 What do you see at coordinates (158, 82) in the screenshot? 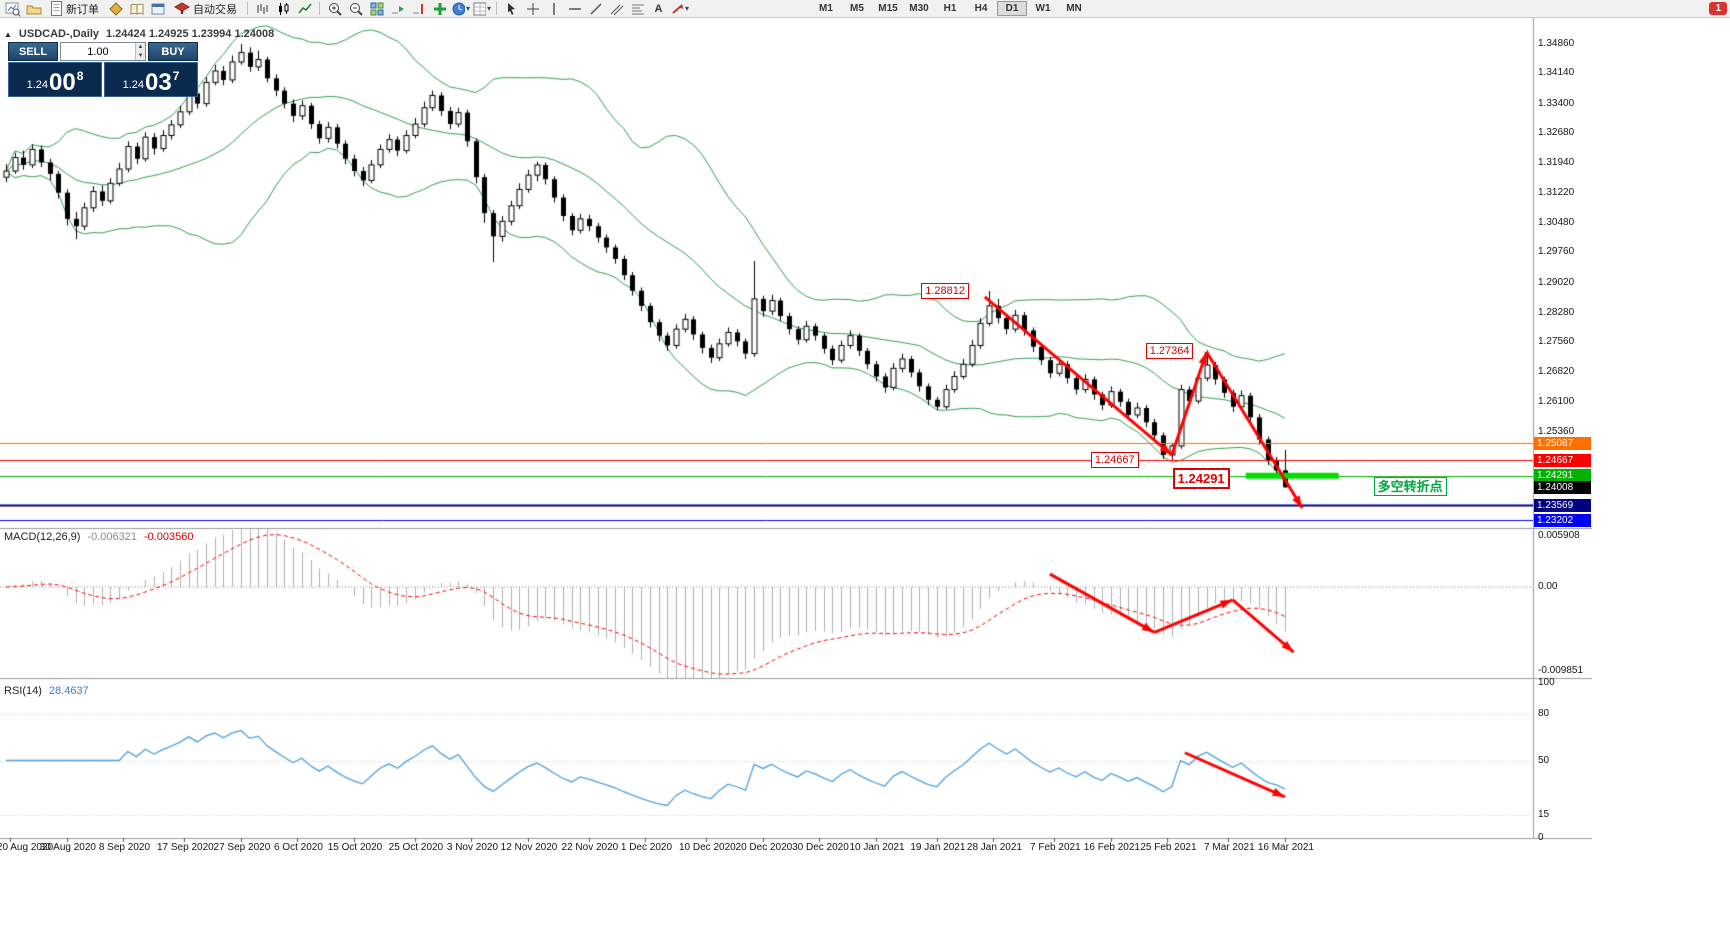
I see `ask-big-digits: 03` at bounding box center [158, 82].